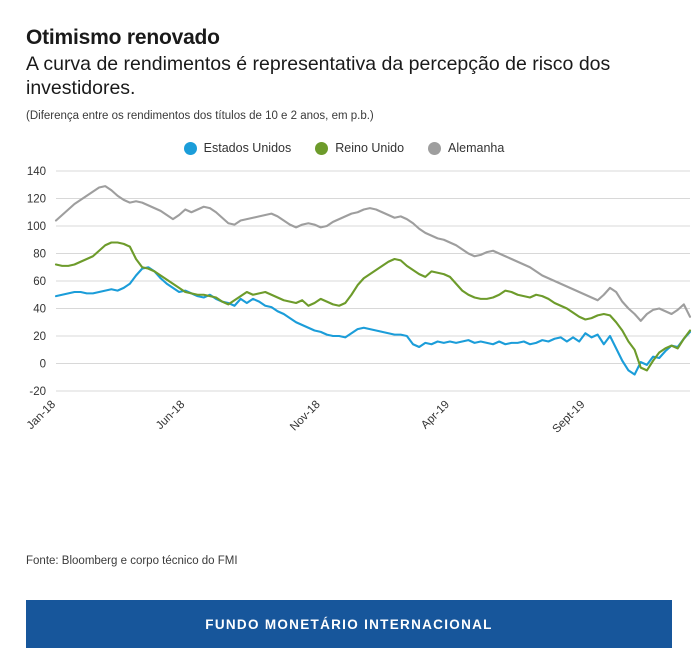  What do you see at coordinates (39, 255) in the screenshot?
I see `y-axis-tick-label: 80` at bounding box center [39, 255].